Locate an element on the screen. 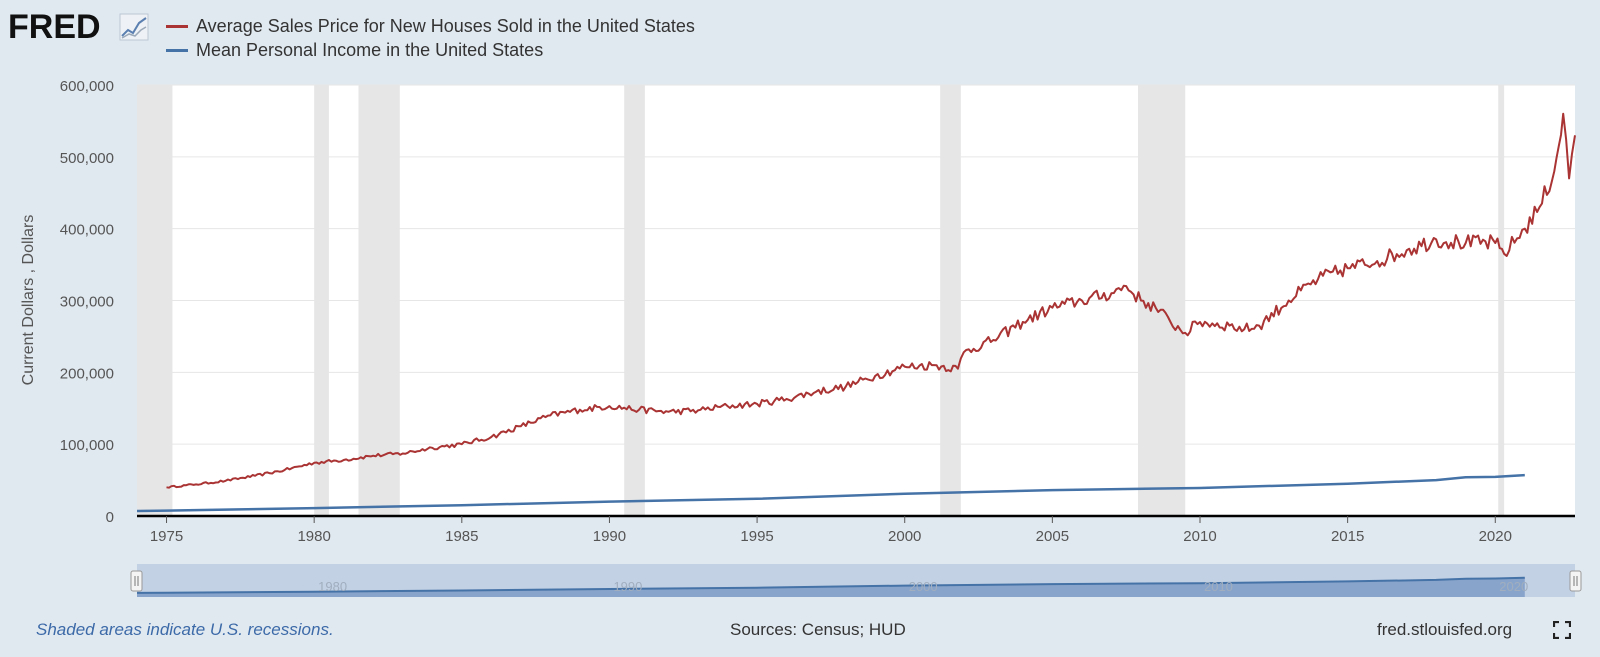 The image size is (1600, 657). series-line-personal-income is located at coordinates (830, 493).